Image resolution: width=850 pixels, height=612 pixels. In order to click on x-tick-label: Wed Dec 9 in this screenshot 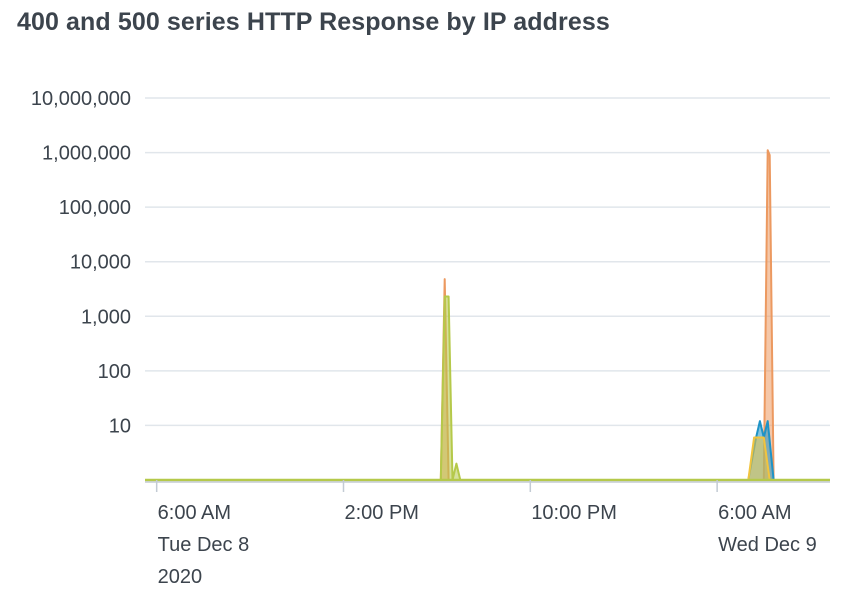, I will do `click(767, 545)`.